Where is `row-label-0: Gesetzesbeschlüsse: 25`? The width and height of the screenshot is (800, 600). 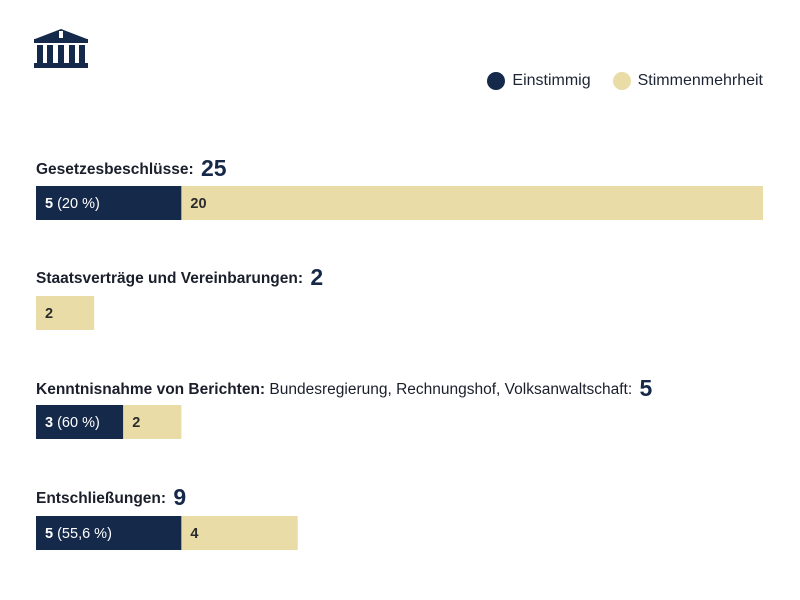
row-label-0: Gesetzesbeschlüsse: 25 is located at coordinates (131, 169).